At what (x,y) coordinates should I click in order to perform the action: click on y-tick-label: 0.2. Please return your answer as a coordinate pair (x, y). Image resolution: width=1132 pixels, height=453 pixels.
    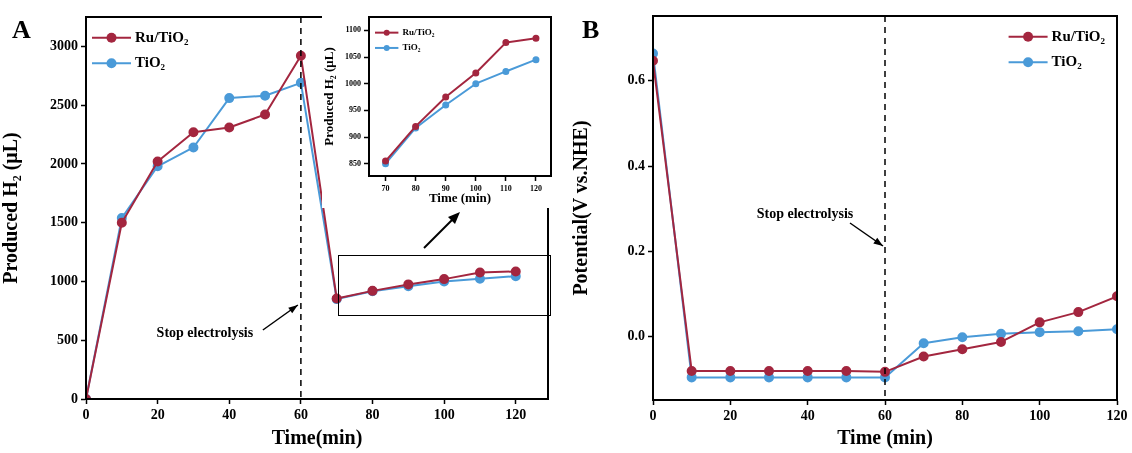
    Looking at the image, I should click on (636, 251).